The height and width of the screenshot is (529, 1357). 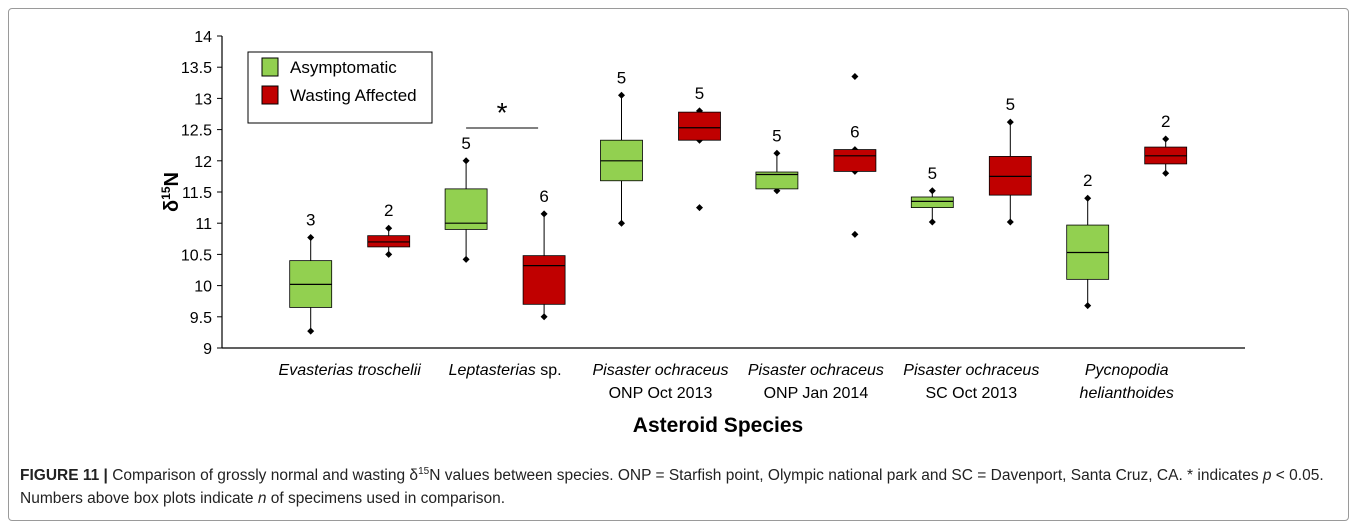 What do you see at coordinates (386, 499) in the screenshot?
I see `caption-plain: of specimens used in comparison.` at bounding box center [386, 499].